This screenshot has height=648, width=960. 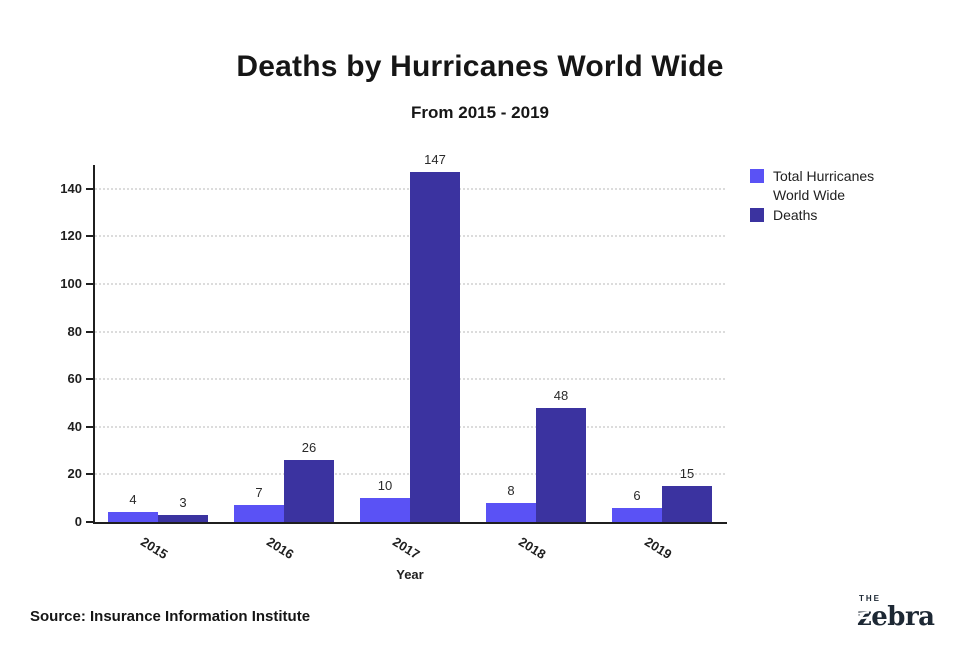 I want to click on legend-label-deaths: Deaths, so click(x=795, y=215).